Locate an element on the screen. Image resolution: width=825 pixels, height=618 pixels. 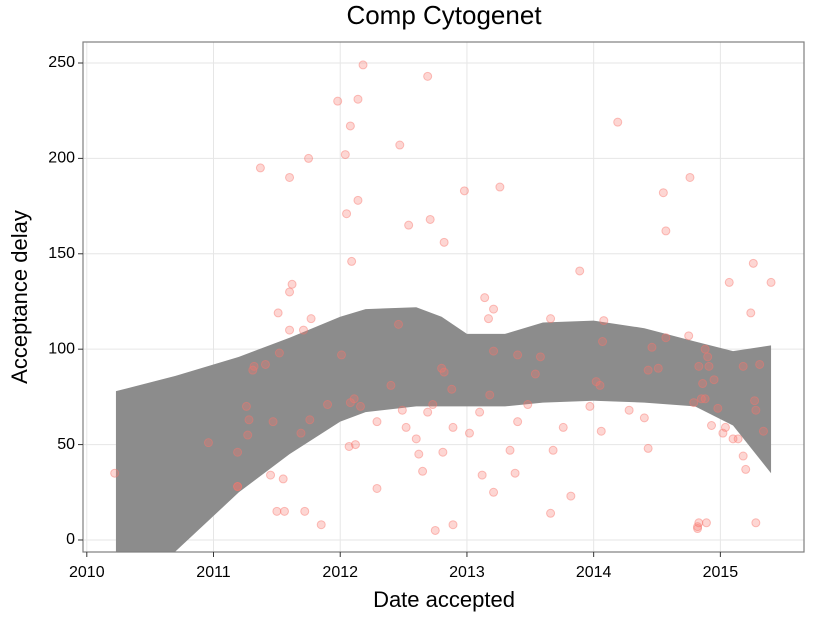
y-axis-title: Acceptance delay is located at coordinates (19, 297).